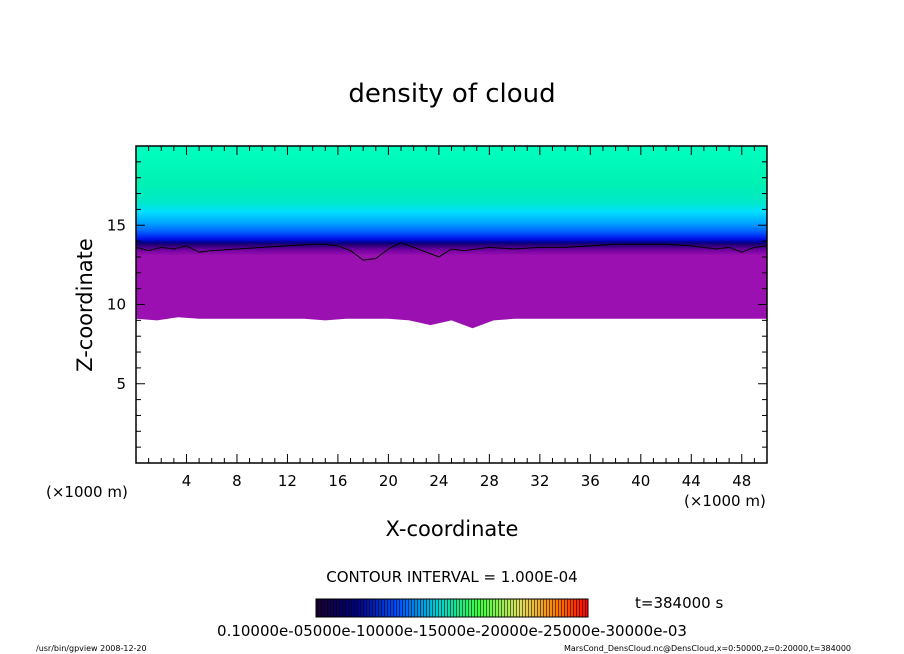 The width and height of the screenshot is (904, 654). What do you see at coordinates (438, 481) in the screenshot?
I see `x-tick-label: 24` at bounding box center [438, 481].